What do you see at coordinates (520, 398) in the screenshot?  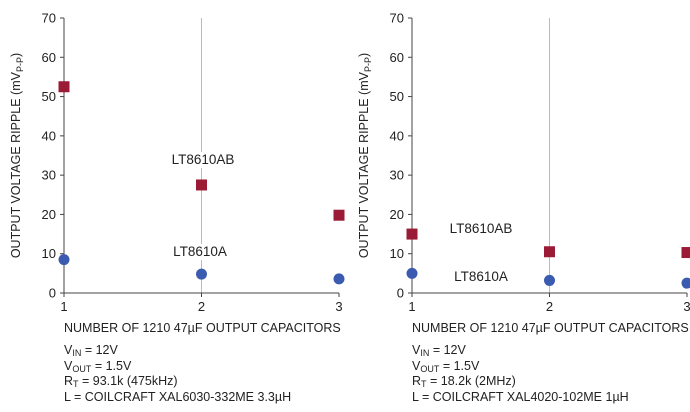 I see `condition-line: L = COILCRAFT XAL4020-102ME 1µH` at bounding box center [520, 398].